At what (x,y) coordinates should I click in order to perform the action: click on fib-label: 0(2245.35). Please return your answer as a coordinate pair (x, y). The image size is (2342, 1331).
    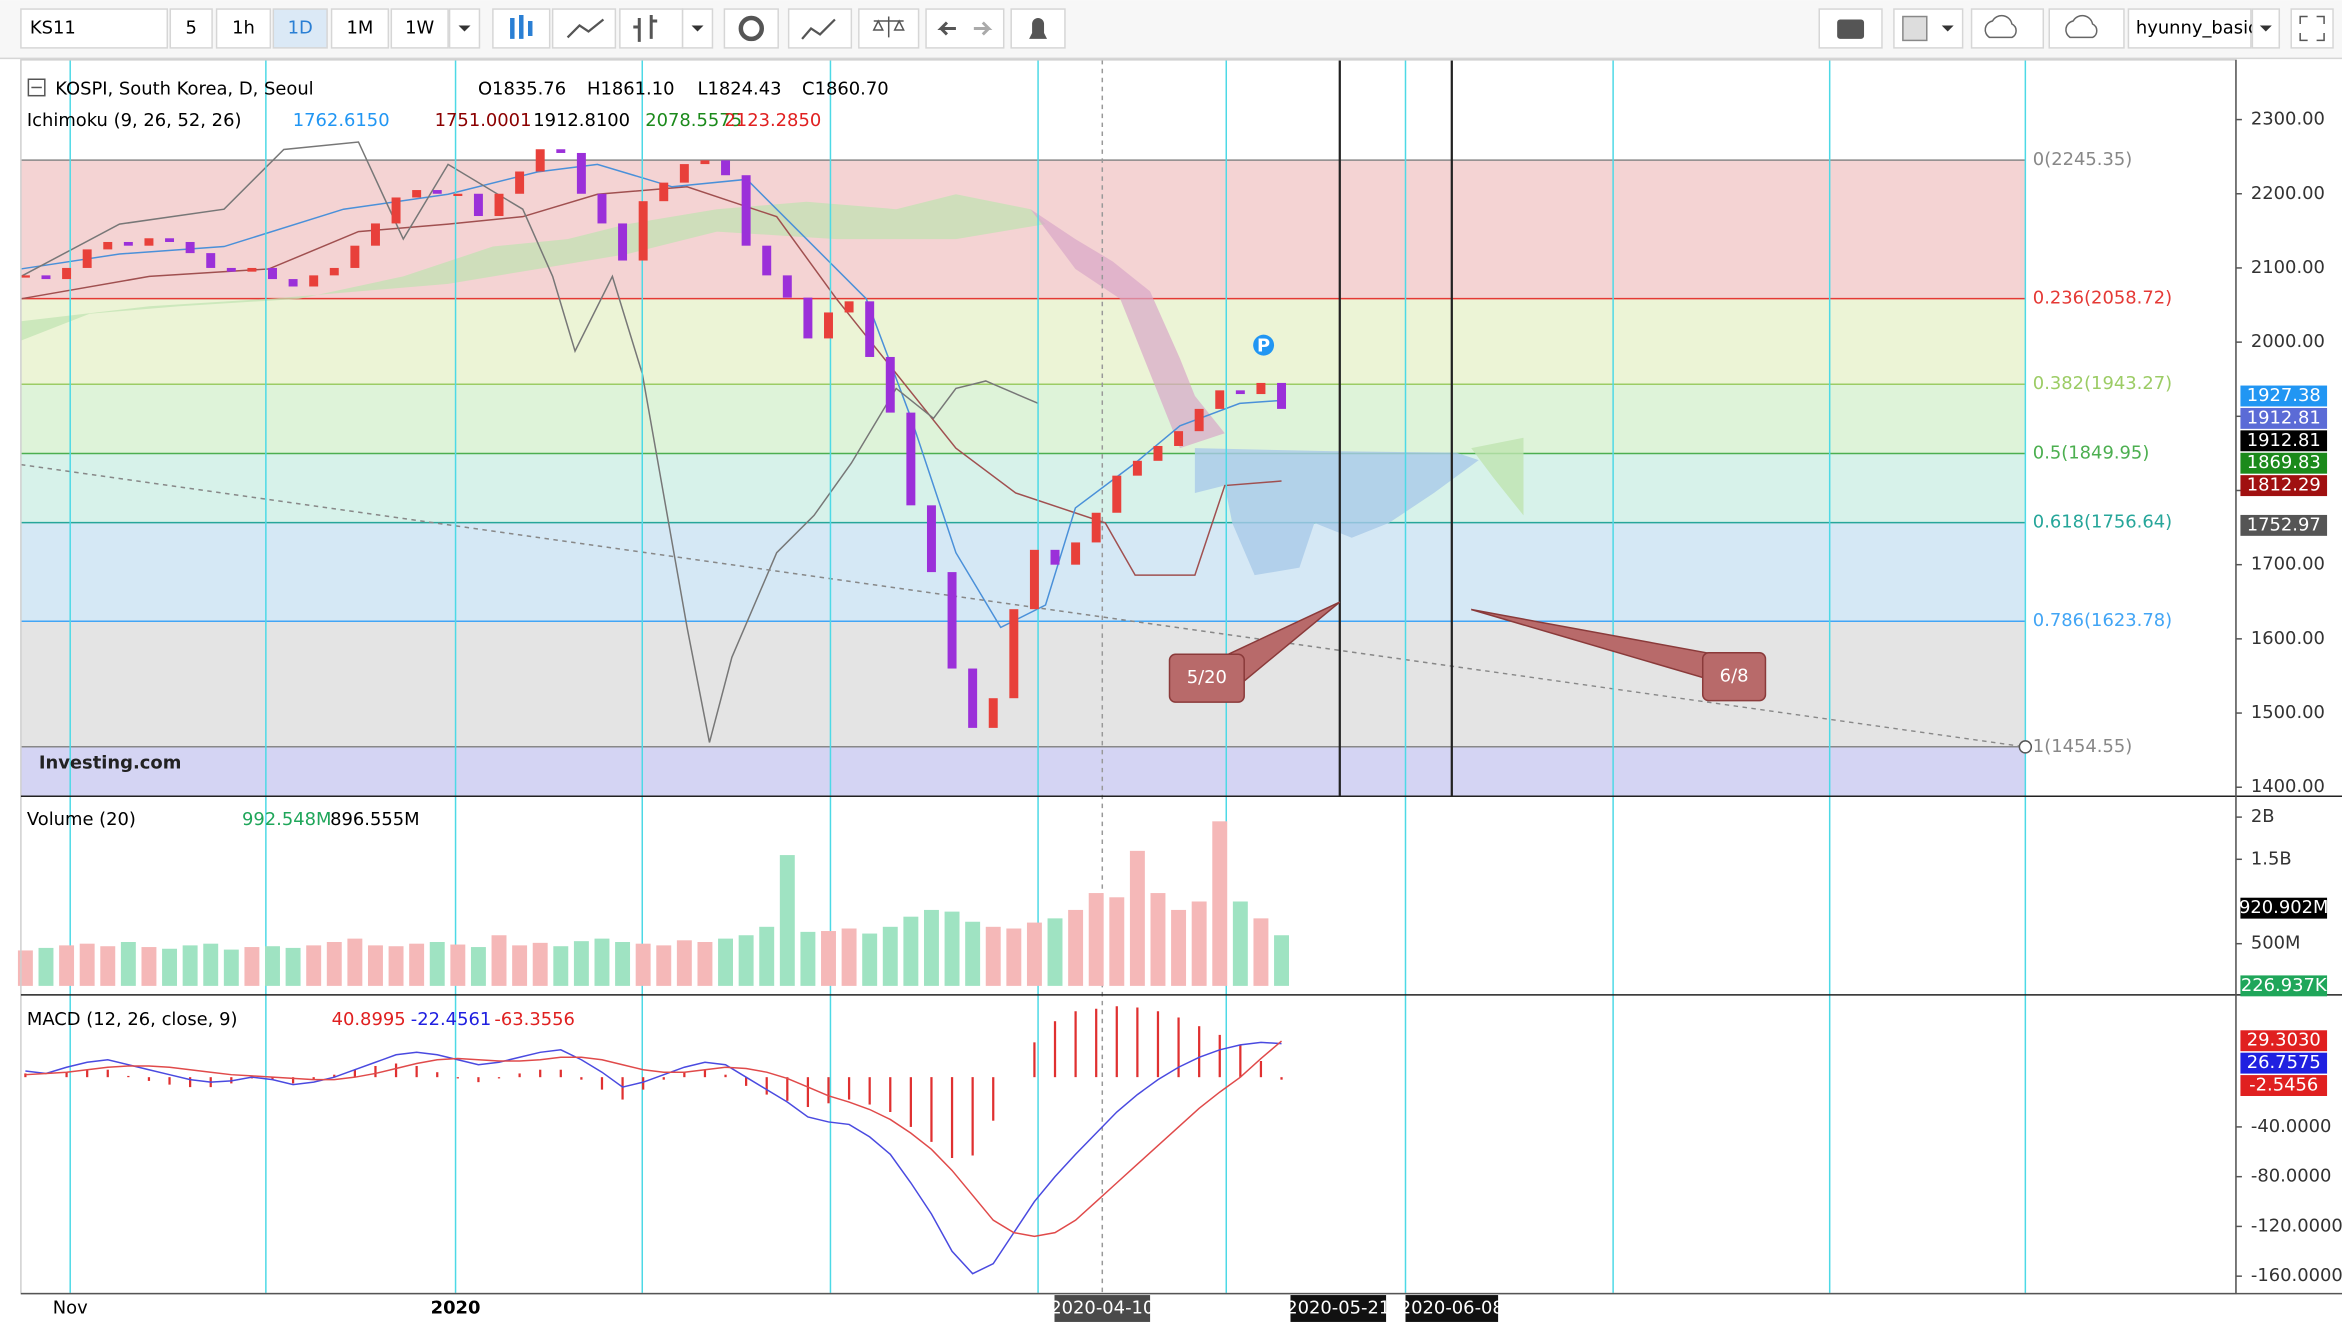
    Looking at the image, I should click on (2082, 159).